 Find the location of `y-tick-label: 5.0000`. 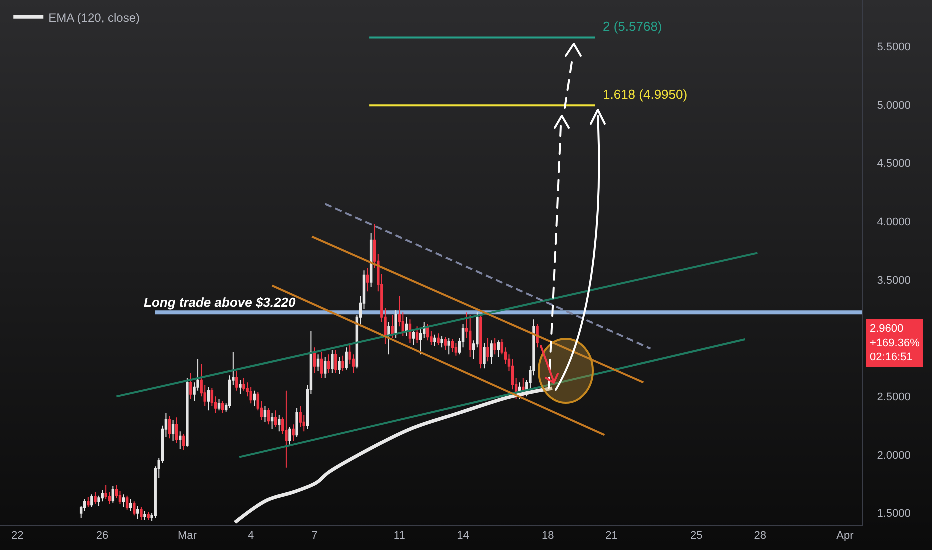

y-tick-label: 5.0000 is located at coordinates (894, 106).